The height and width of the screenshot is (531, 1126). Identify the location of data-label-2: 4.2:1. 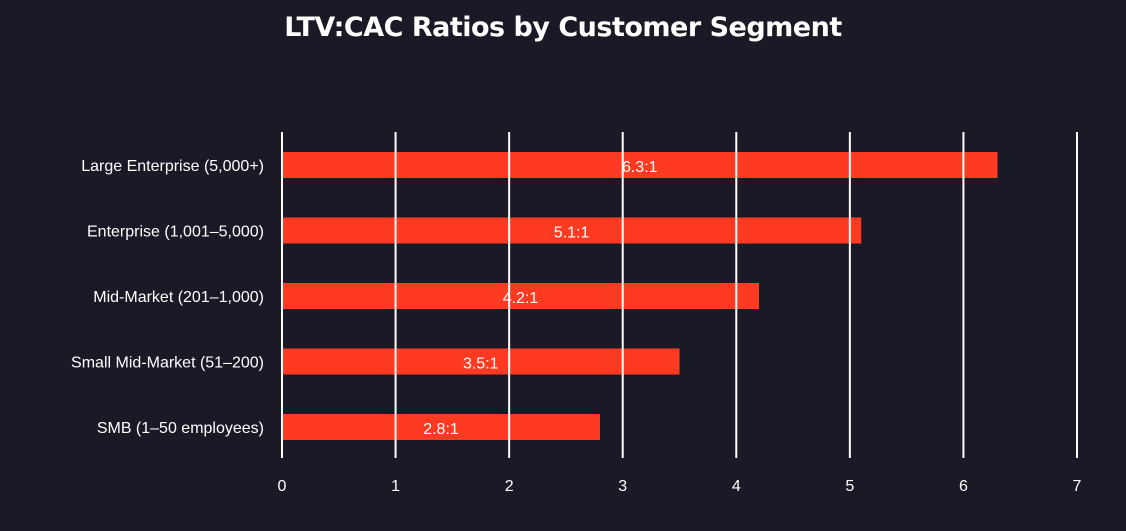
(521, 298).